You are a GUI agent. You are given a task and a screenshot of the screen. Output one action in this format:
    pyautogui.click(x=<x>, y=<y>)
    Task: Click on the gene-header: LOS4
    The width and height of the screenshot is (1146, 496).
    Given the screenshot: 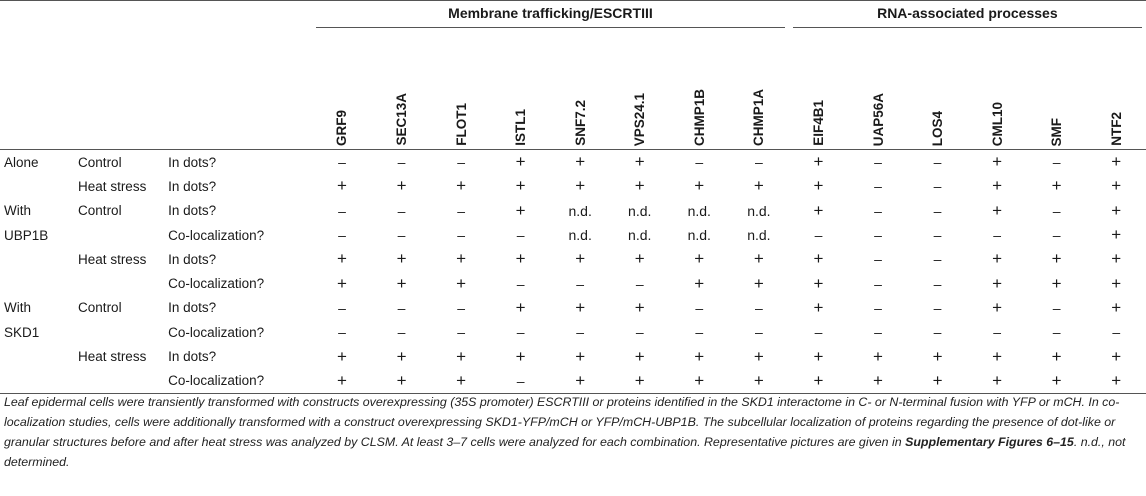 What is the action you would take?
    pyautogui.click(x=938, y=90)
    